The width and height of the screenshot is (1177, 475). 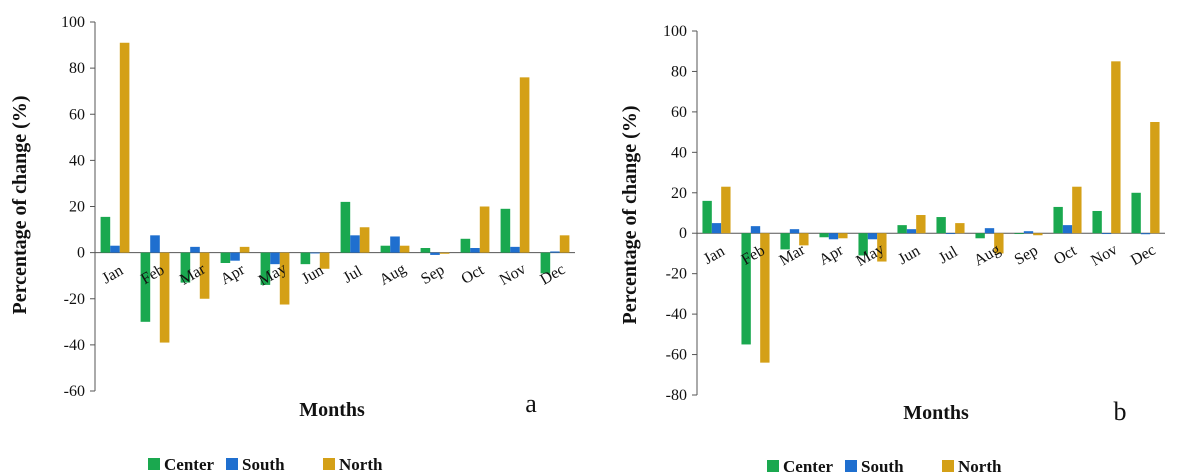 I want to click on bar-south-jun, so click(x=315, y=253).